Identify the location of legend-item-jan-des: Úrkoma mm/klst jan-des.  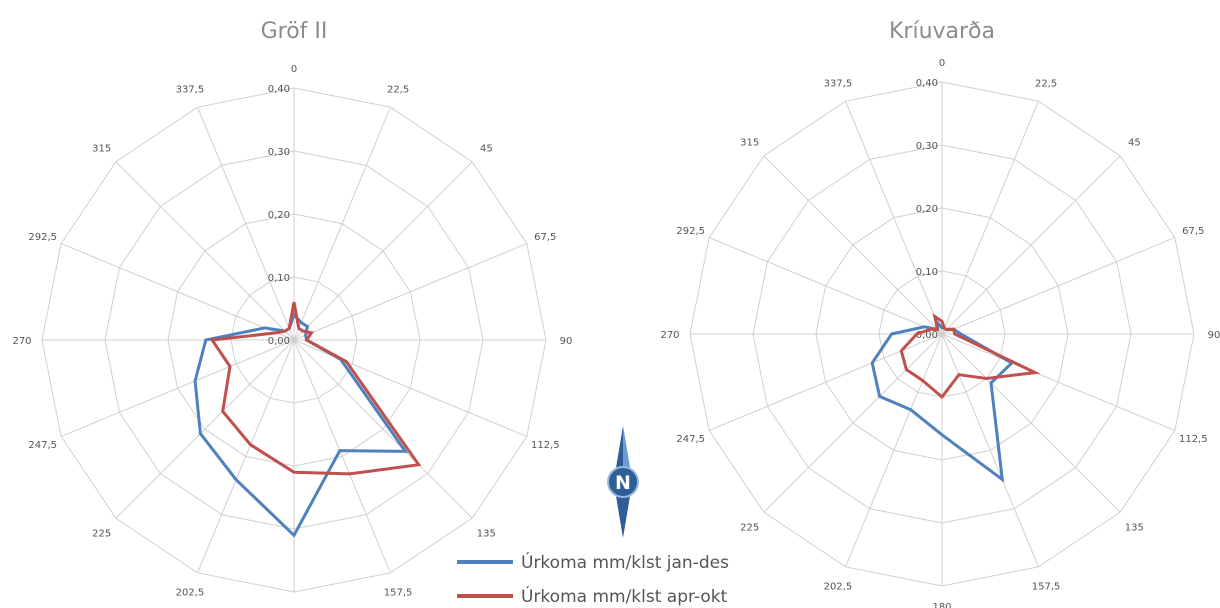
(593, 562).